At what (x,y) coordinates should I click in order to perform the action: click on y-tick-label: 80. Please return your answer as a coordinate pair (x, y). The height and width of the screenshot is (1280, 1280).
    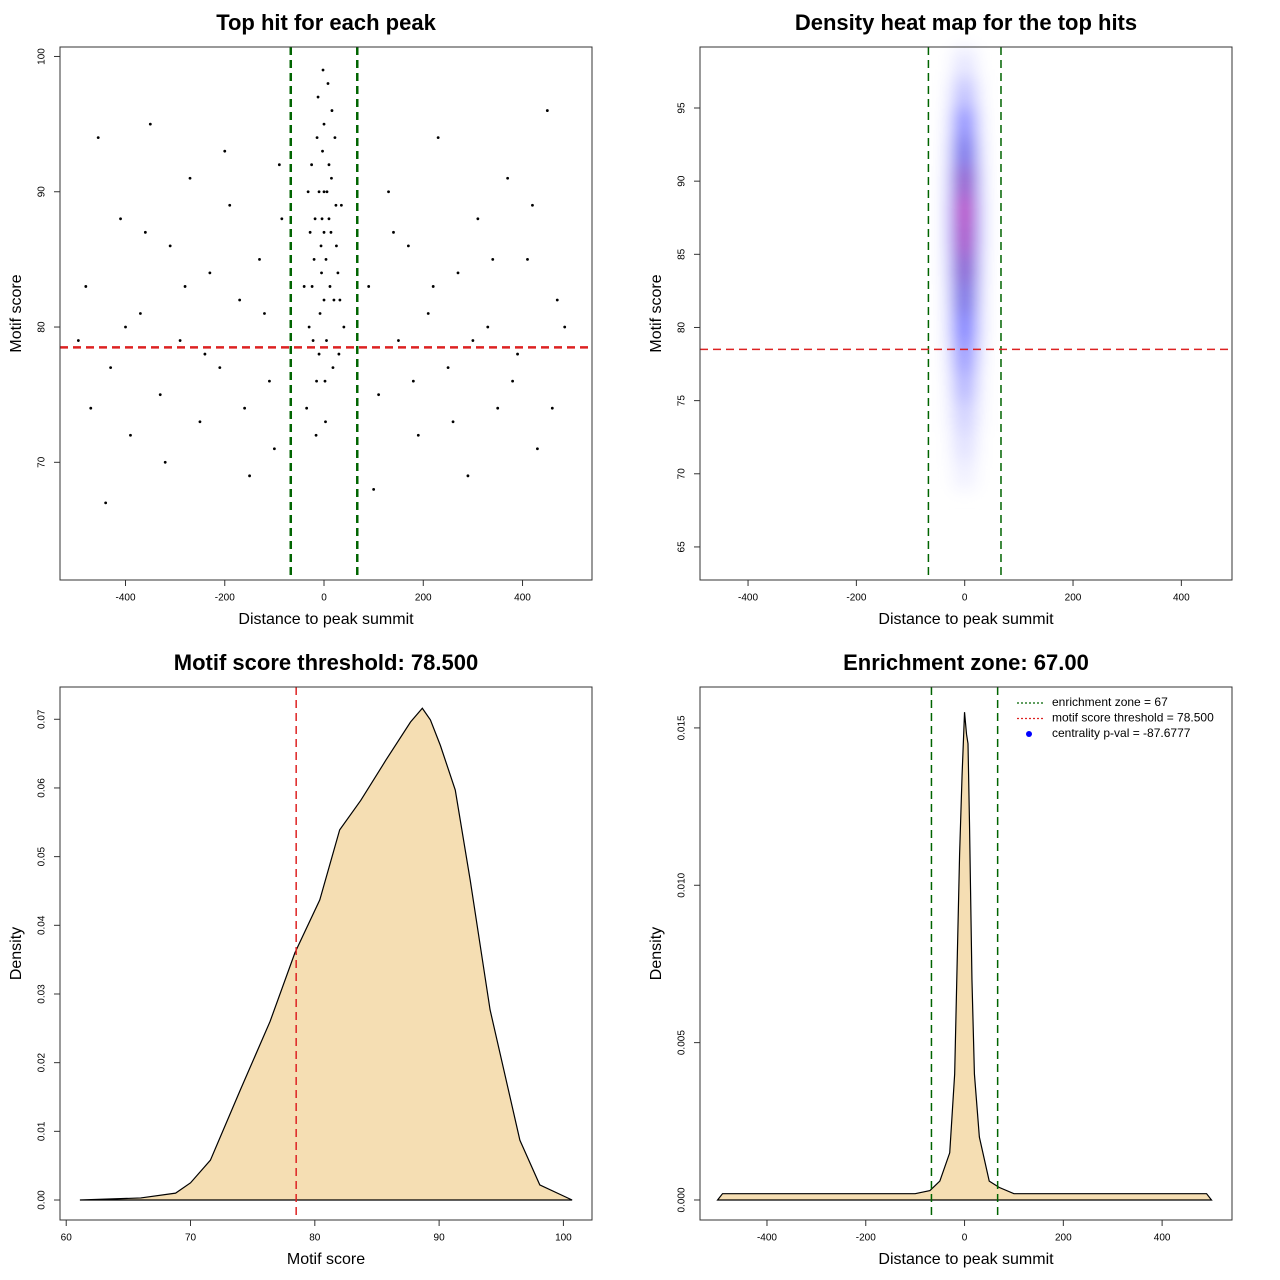
    Looking at the image, I should click on (682, 327).